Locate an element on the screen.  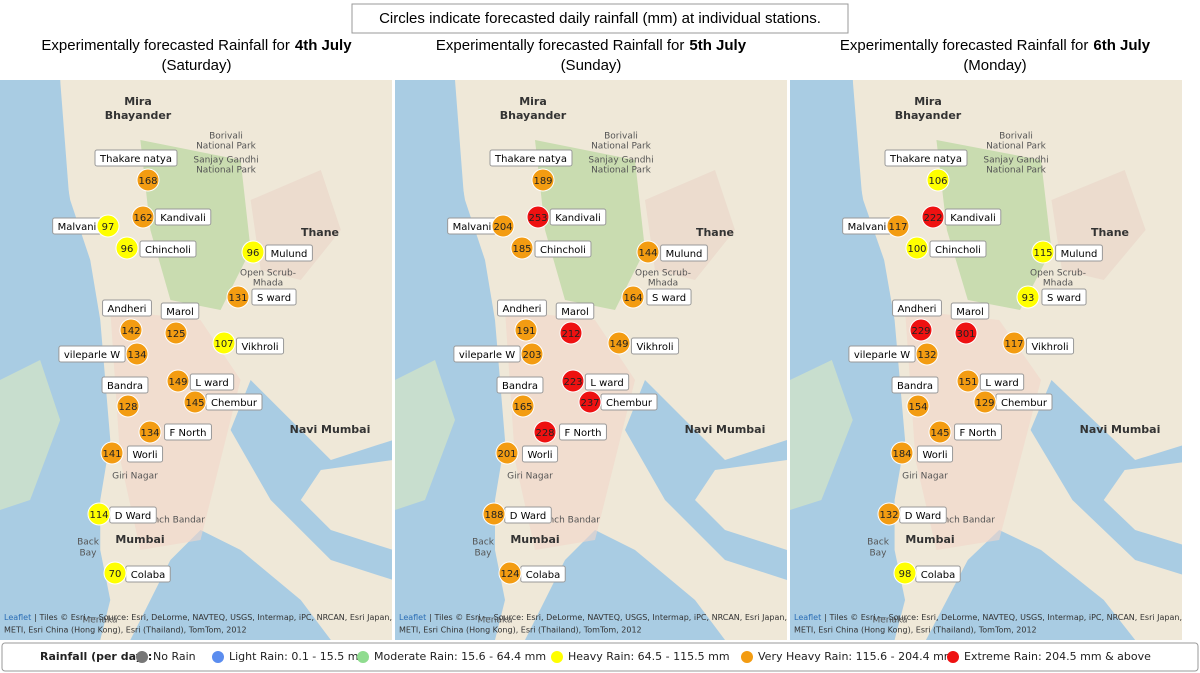
legend-label: Light Rain: 0.1 - 15.5 mm is located at coordinates (299, 656).